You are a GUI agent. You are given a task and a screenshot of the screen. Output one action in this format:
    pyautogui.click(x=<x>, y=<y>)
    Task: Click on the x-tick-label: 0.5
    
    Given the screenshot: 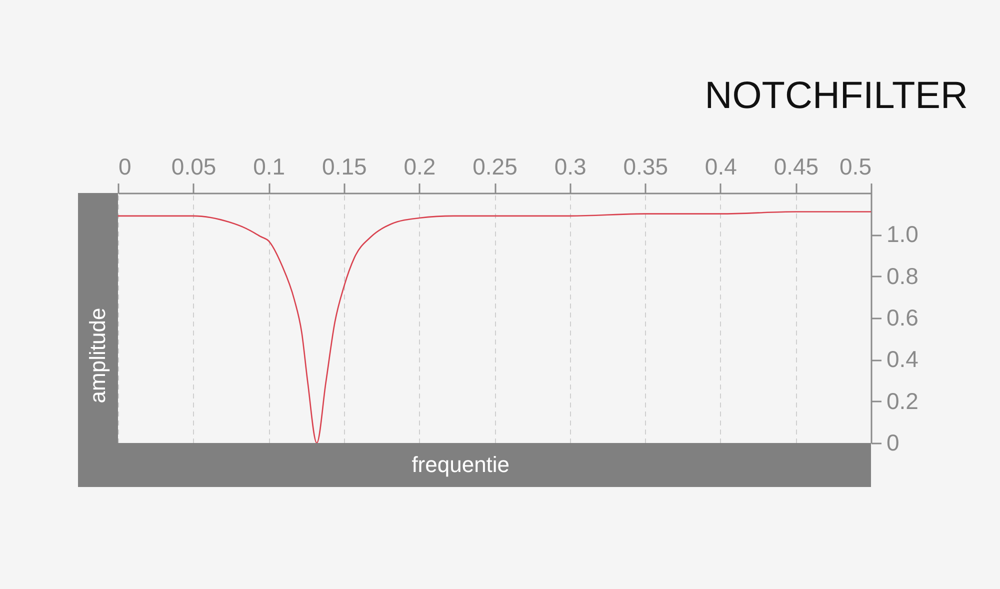 What is the action you would take?
    pyautogui.click(x=856, y=167)
    